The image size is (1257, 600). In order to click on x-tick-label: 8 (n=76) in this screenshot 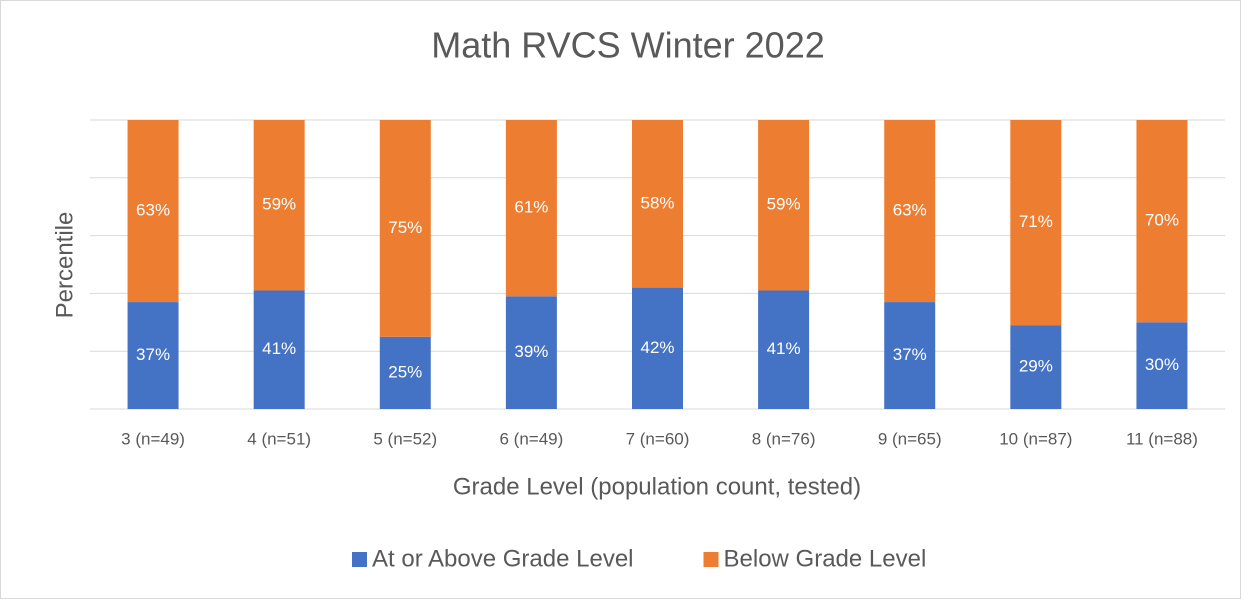, I will do `click(784, 438)`.